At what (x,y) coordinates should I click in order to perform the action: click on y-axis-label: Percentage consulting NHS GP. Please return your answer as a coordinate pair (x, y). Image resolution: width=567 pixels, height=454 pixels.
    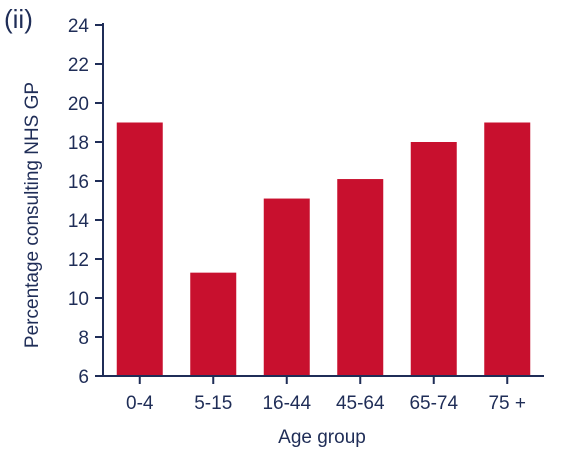
    Looking at the image, I should click on (32, 215).